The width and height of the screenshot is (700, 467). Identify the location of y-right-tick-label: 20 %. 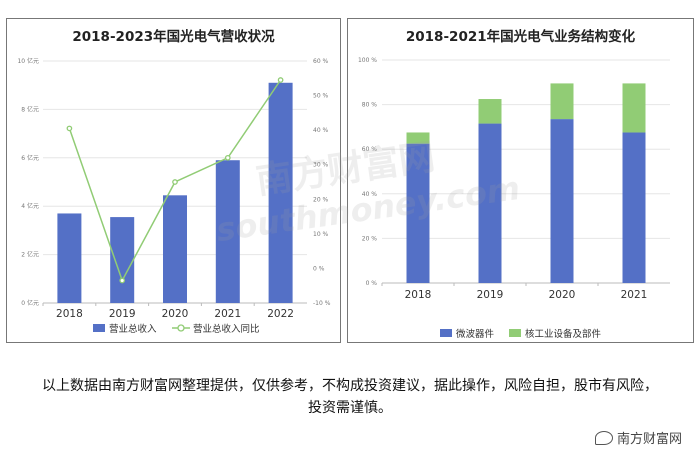
(321, 199).